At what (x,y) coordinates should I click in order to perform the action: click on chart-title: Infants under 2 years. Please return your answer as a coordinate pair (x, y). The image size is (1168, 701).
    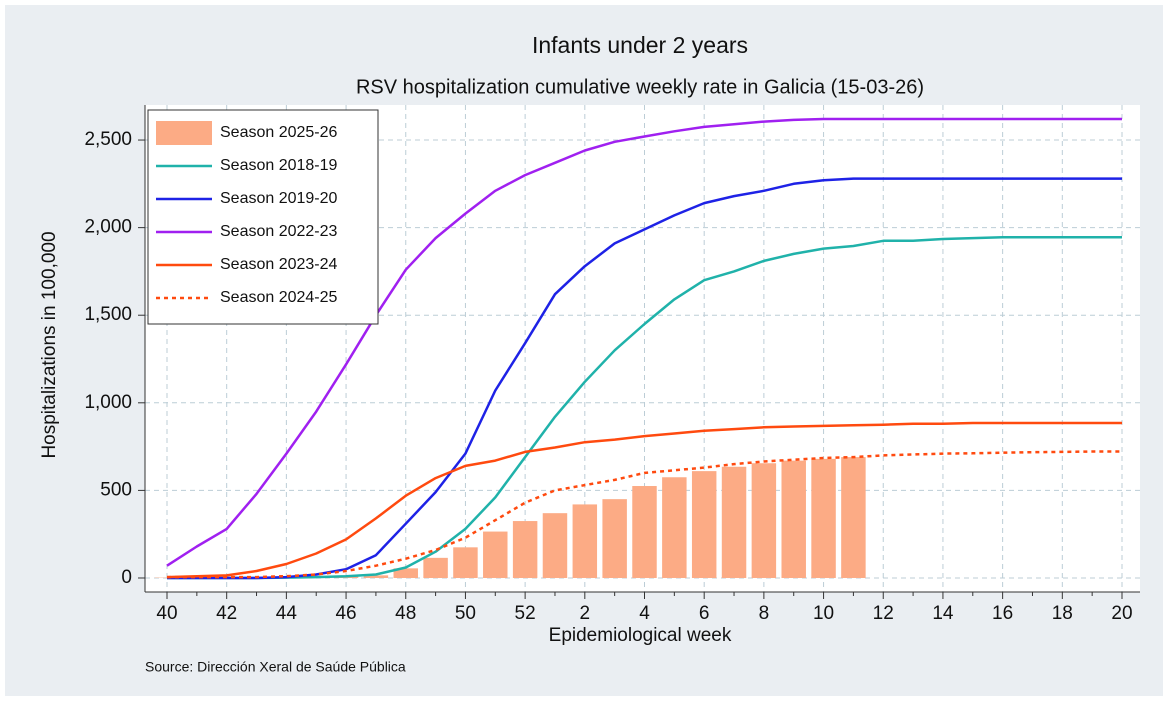
    Looking at the image, I should click on (640, 45).